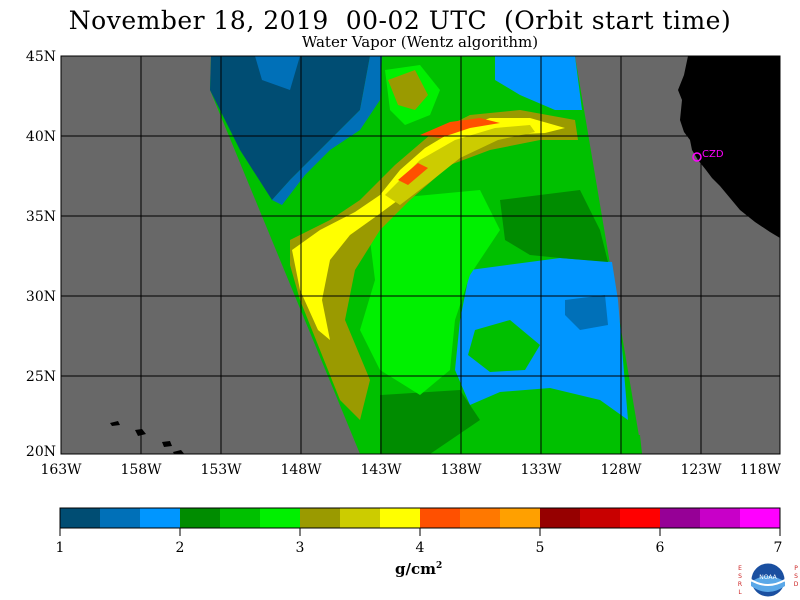  Describe the element at coordinates (701, 470) in the screenshot. I see `lon-label-123w: 123W` at that location.